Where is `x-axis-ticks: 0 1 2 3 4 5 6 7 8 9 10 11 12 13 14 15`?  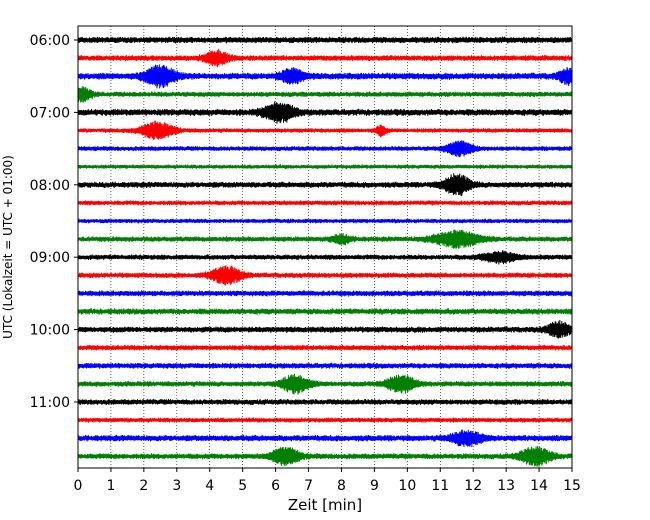
x-axis-ticks: 0 1 2 3 4 5 6 7 8 9 10 11 12 13 14 15 is located at coordinates (327, 481).